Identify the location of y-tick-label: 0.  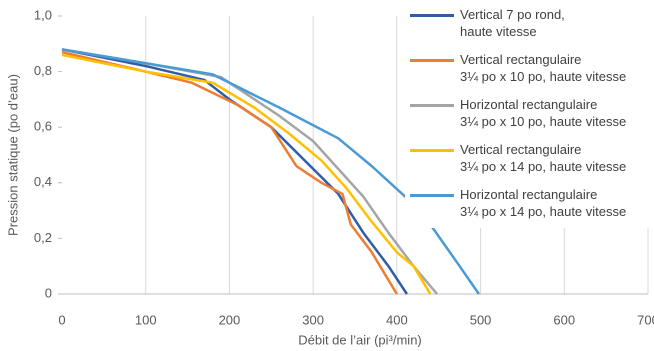
(48, 292).